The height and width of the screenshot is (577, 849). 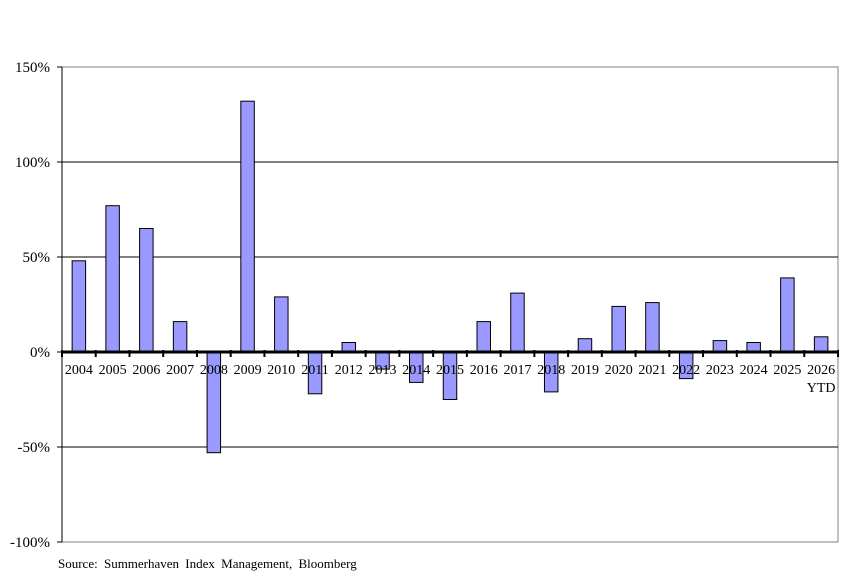 I want to click on bar-2026, so click(x=821, y=344).